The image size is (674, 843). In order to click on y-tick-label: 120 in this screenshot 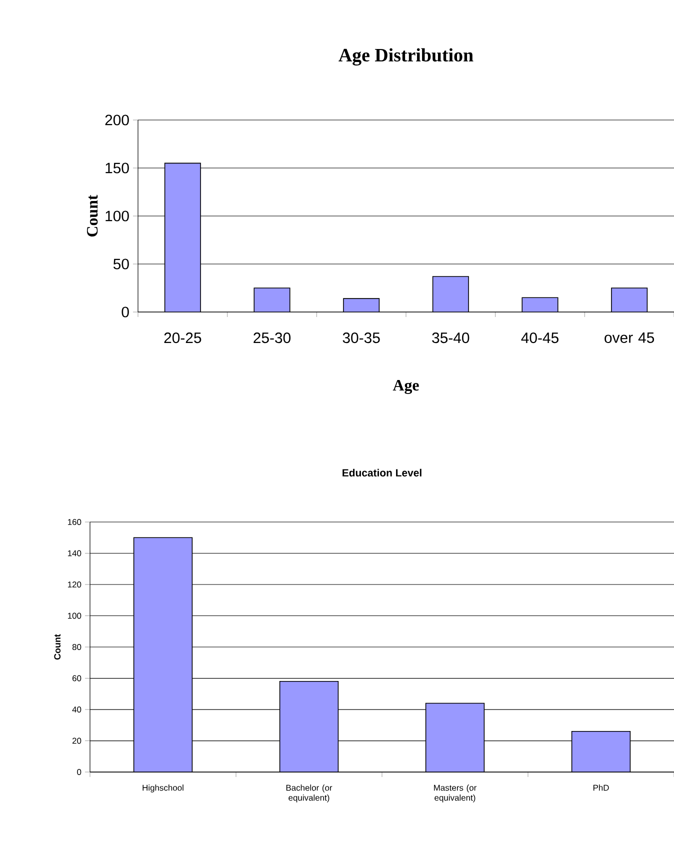, I will do `click(75, 585)`.